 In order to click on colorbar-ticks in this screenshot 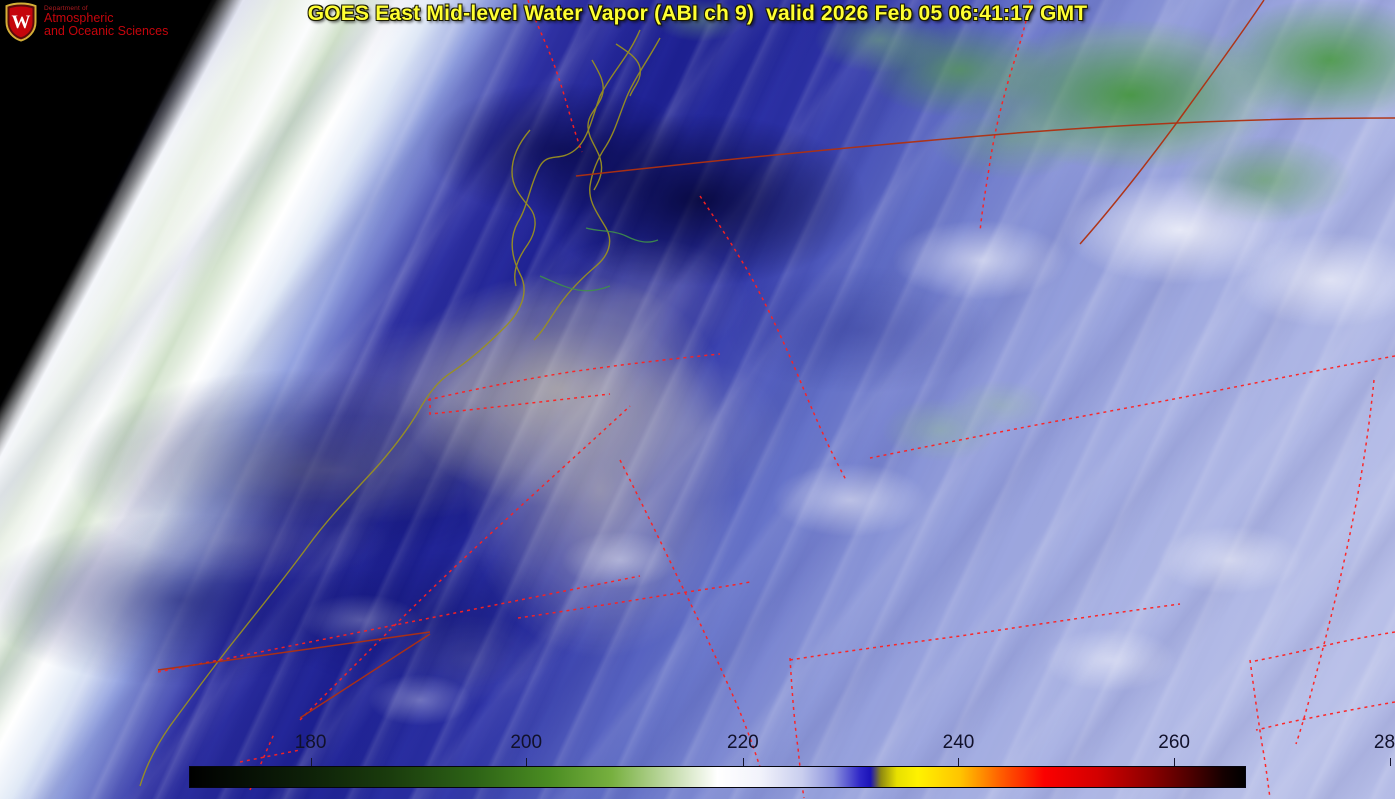, I will do `click(790, 762)`.